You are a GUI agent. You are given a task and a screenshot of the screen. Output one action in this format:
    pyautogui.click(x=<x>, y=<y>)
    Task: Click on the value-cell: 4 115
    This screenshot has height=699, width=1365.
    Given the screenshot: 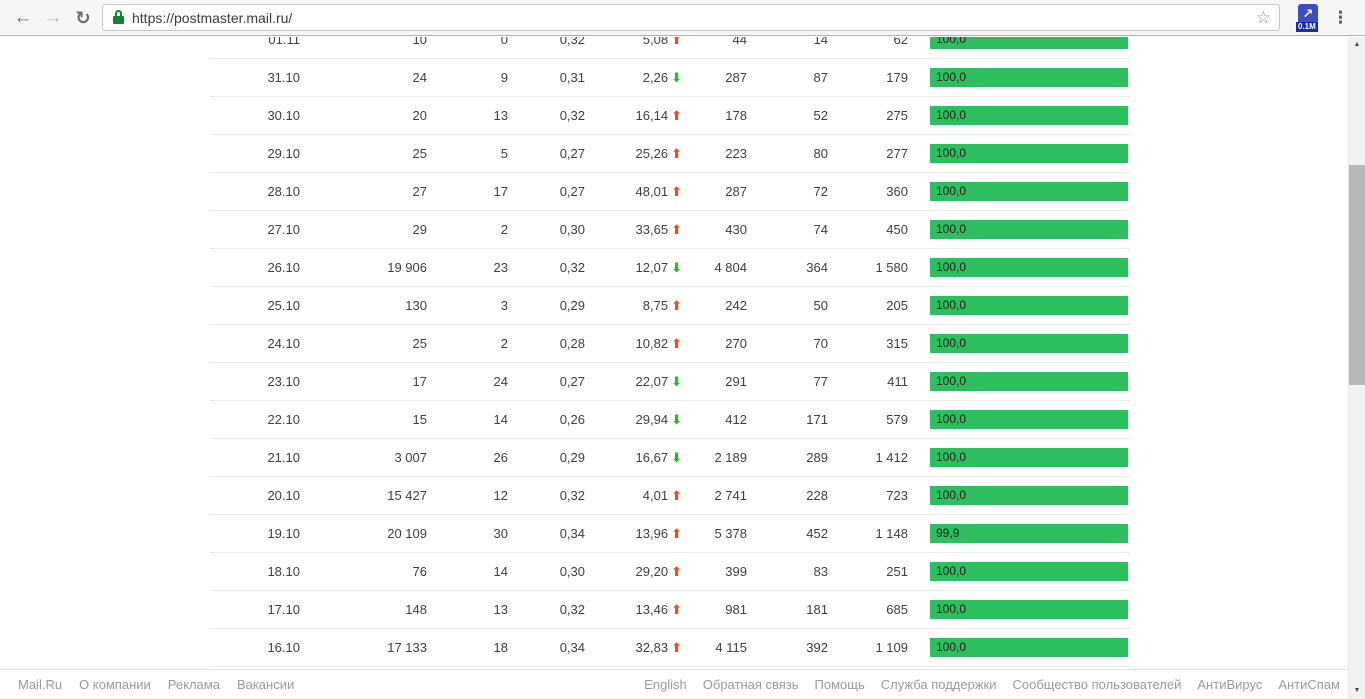 What is the action you would take?
    pyautogui.click(x=731, y=647)
    